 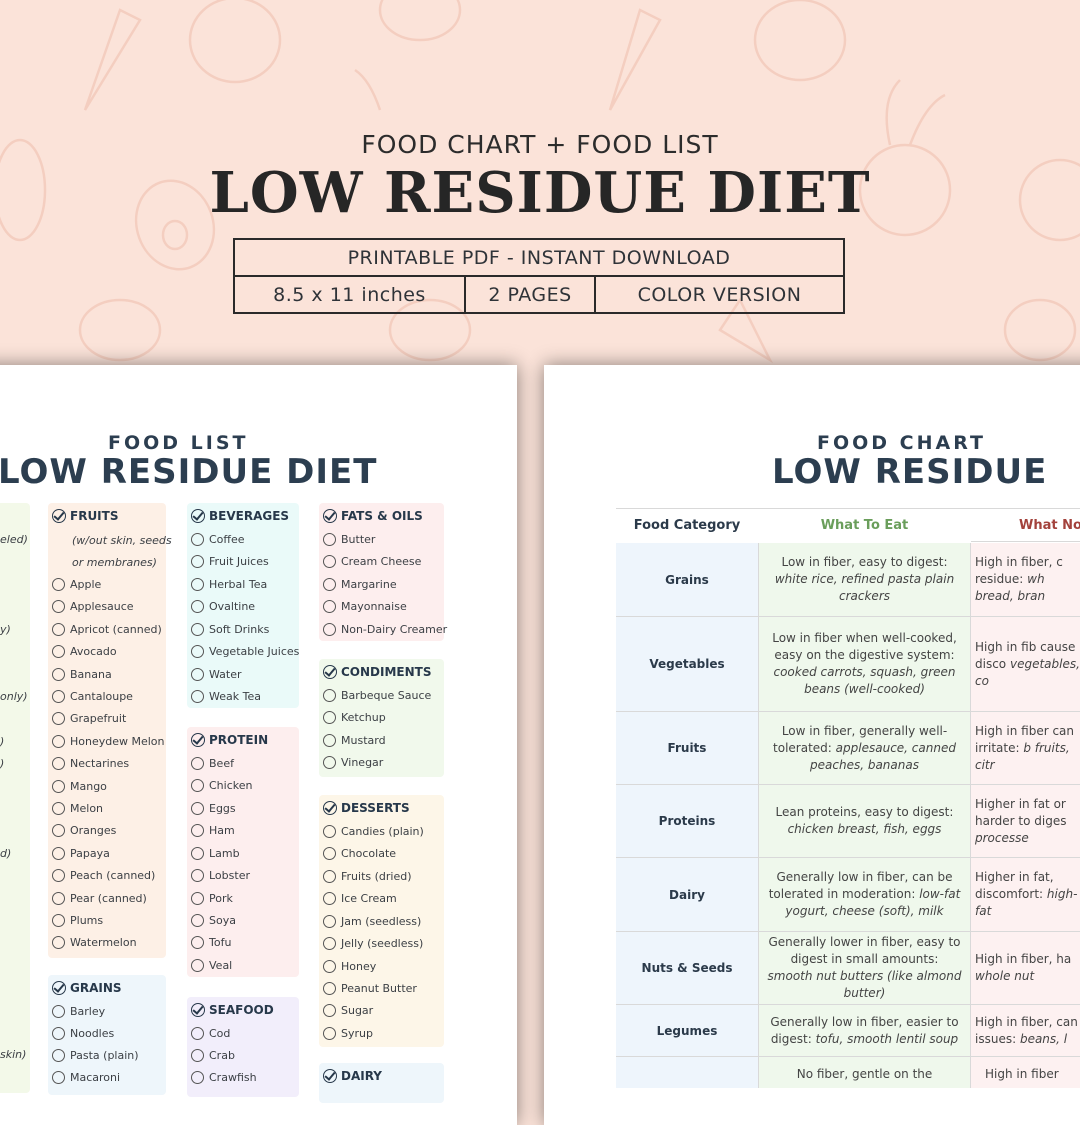 I want to click on checklist-item: Margarine, so click(x=360, y=584).